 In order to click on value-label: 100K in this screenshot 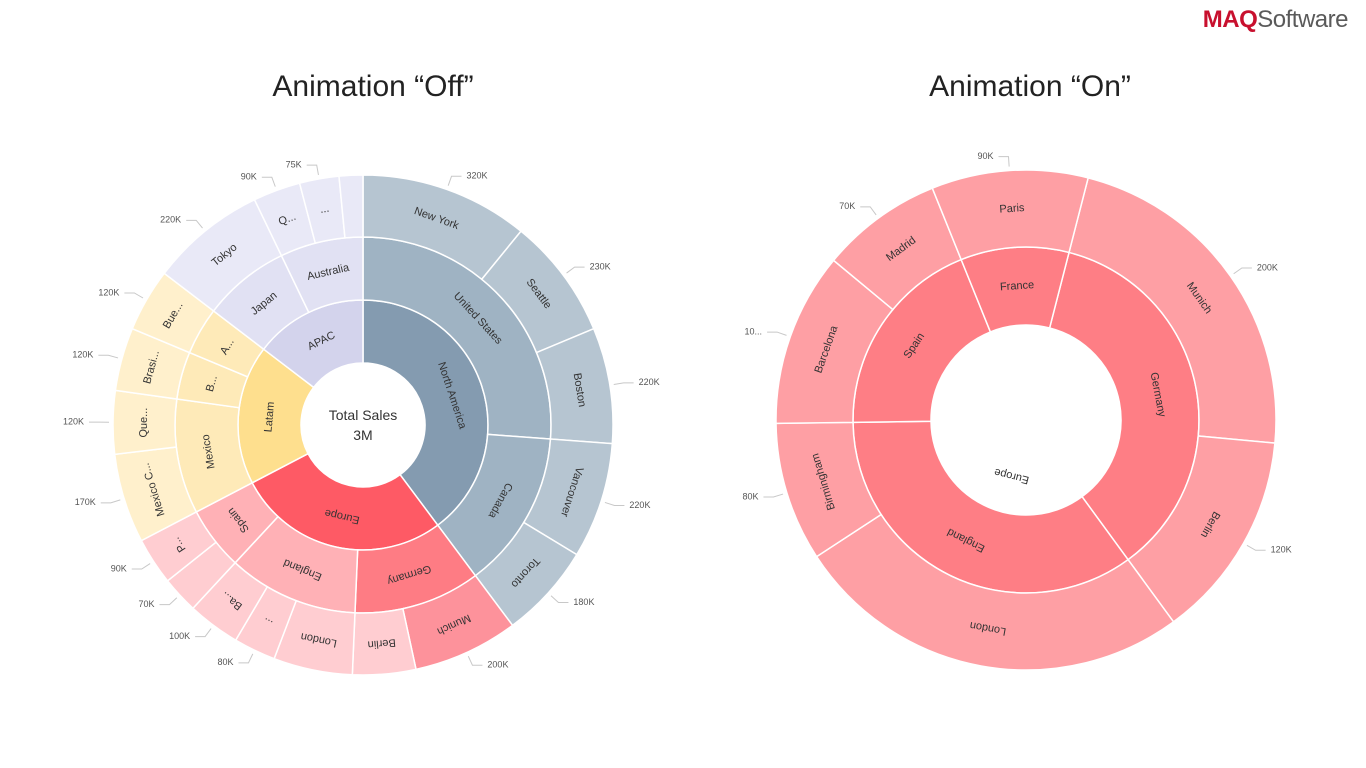, I will do `click(179, 636)`.